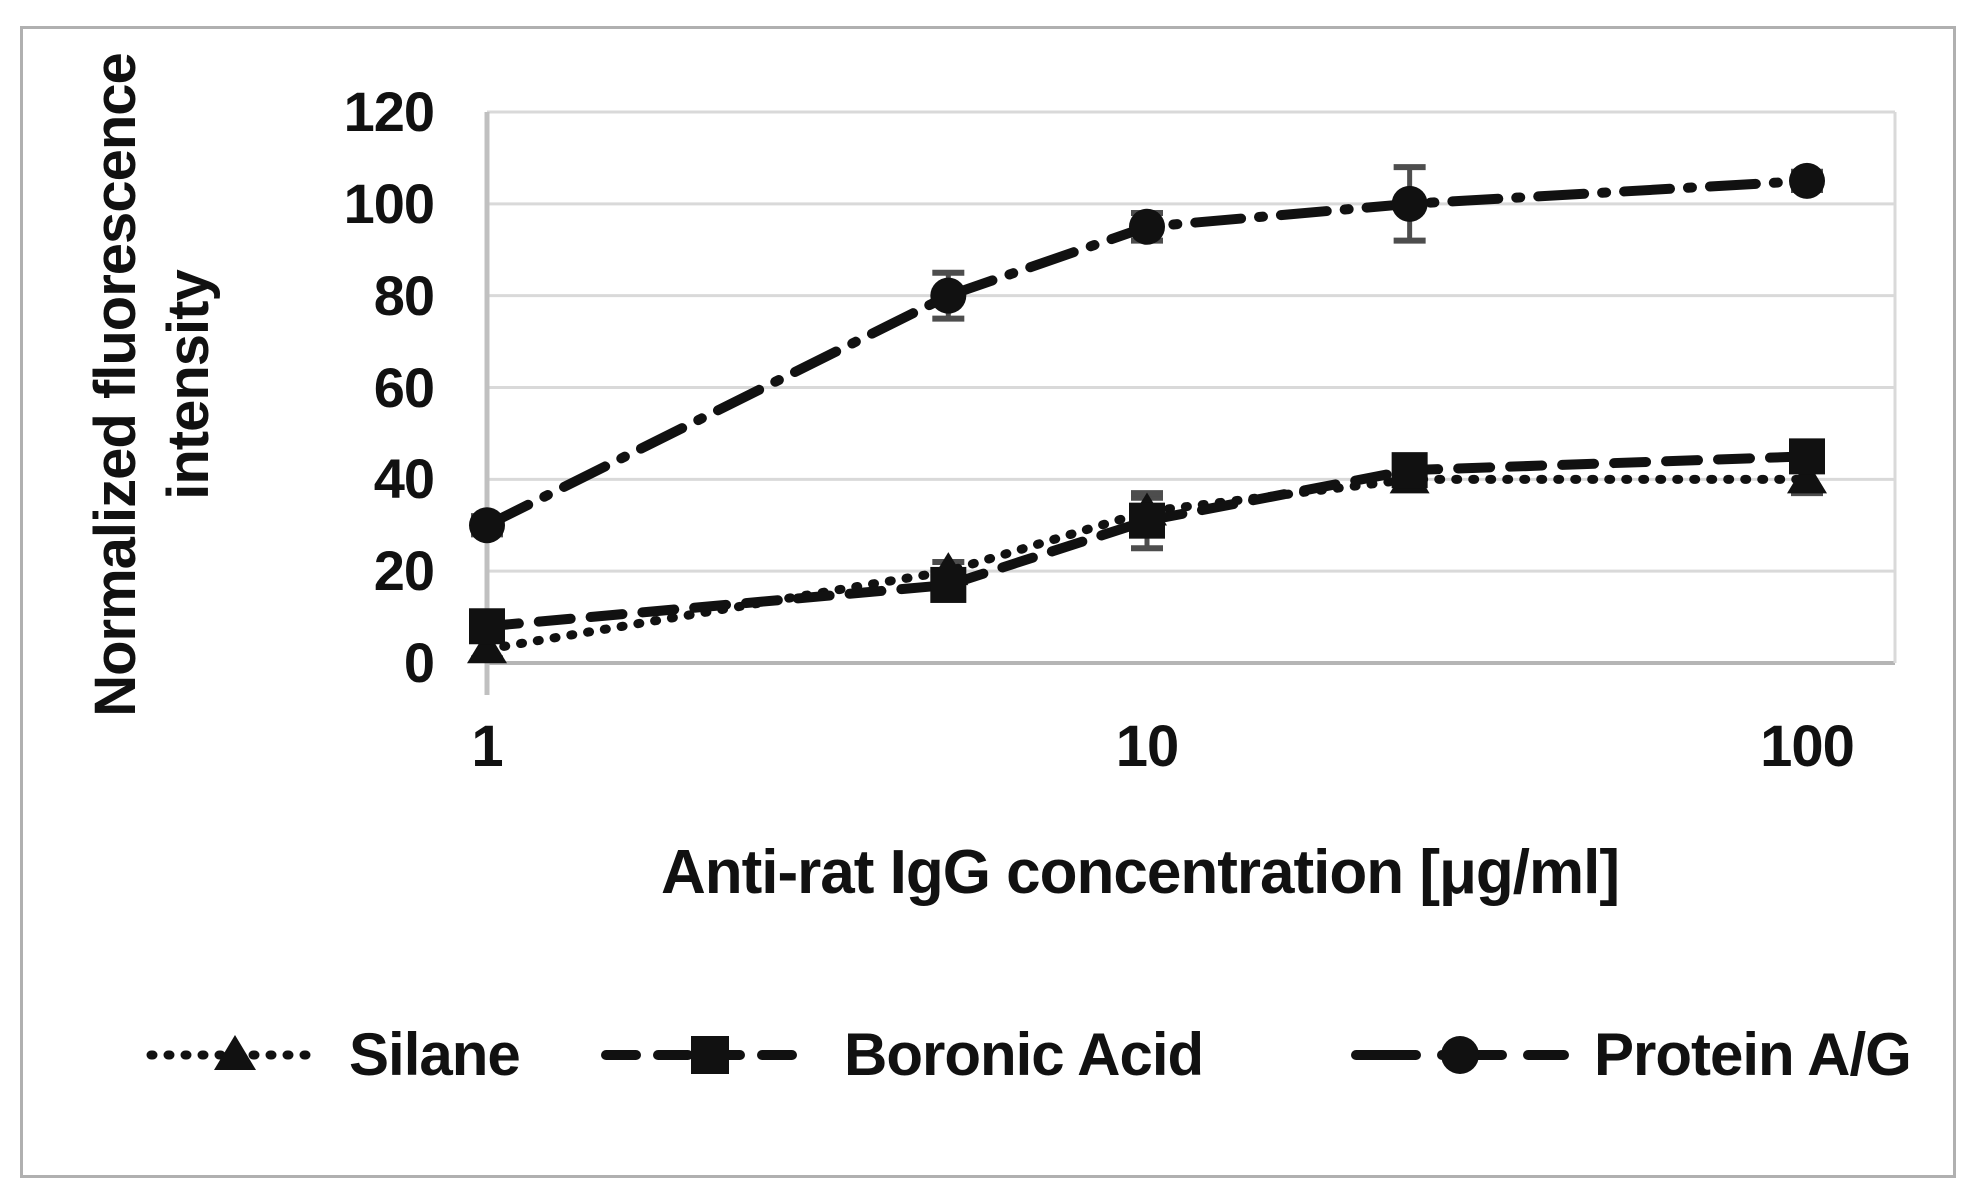 The height and width of the screenshot is (1204, 1982). Describe the element at coordinates (435, 1054) in the screenshot. I see `legend-label-silane: Silane` at that location.